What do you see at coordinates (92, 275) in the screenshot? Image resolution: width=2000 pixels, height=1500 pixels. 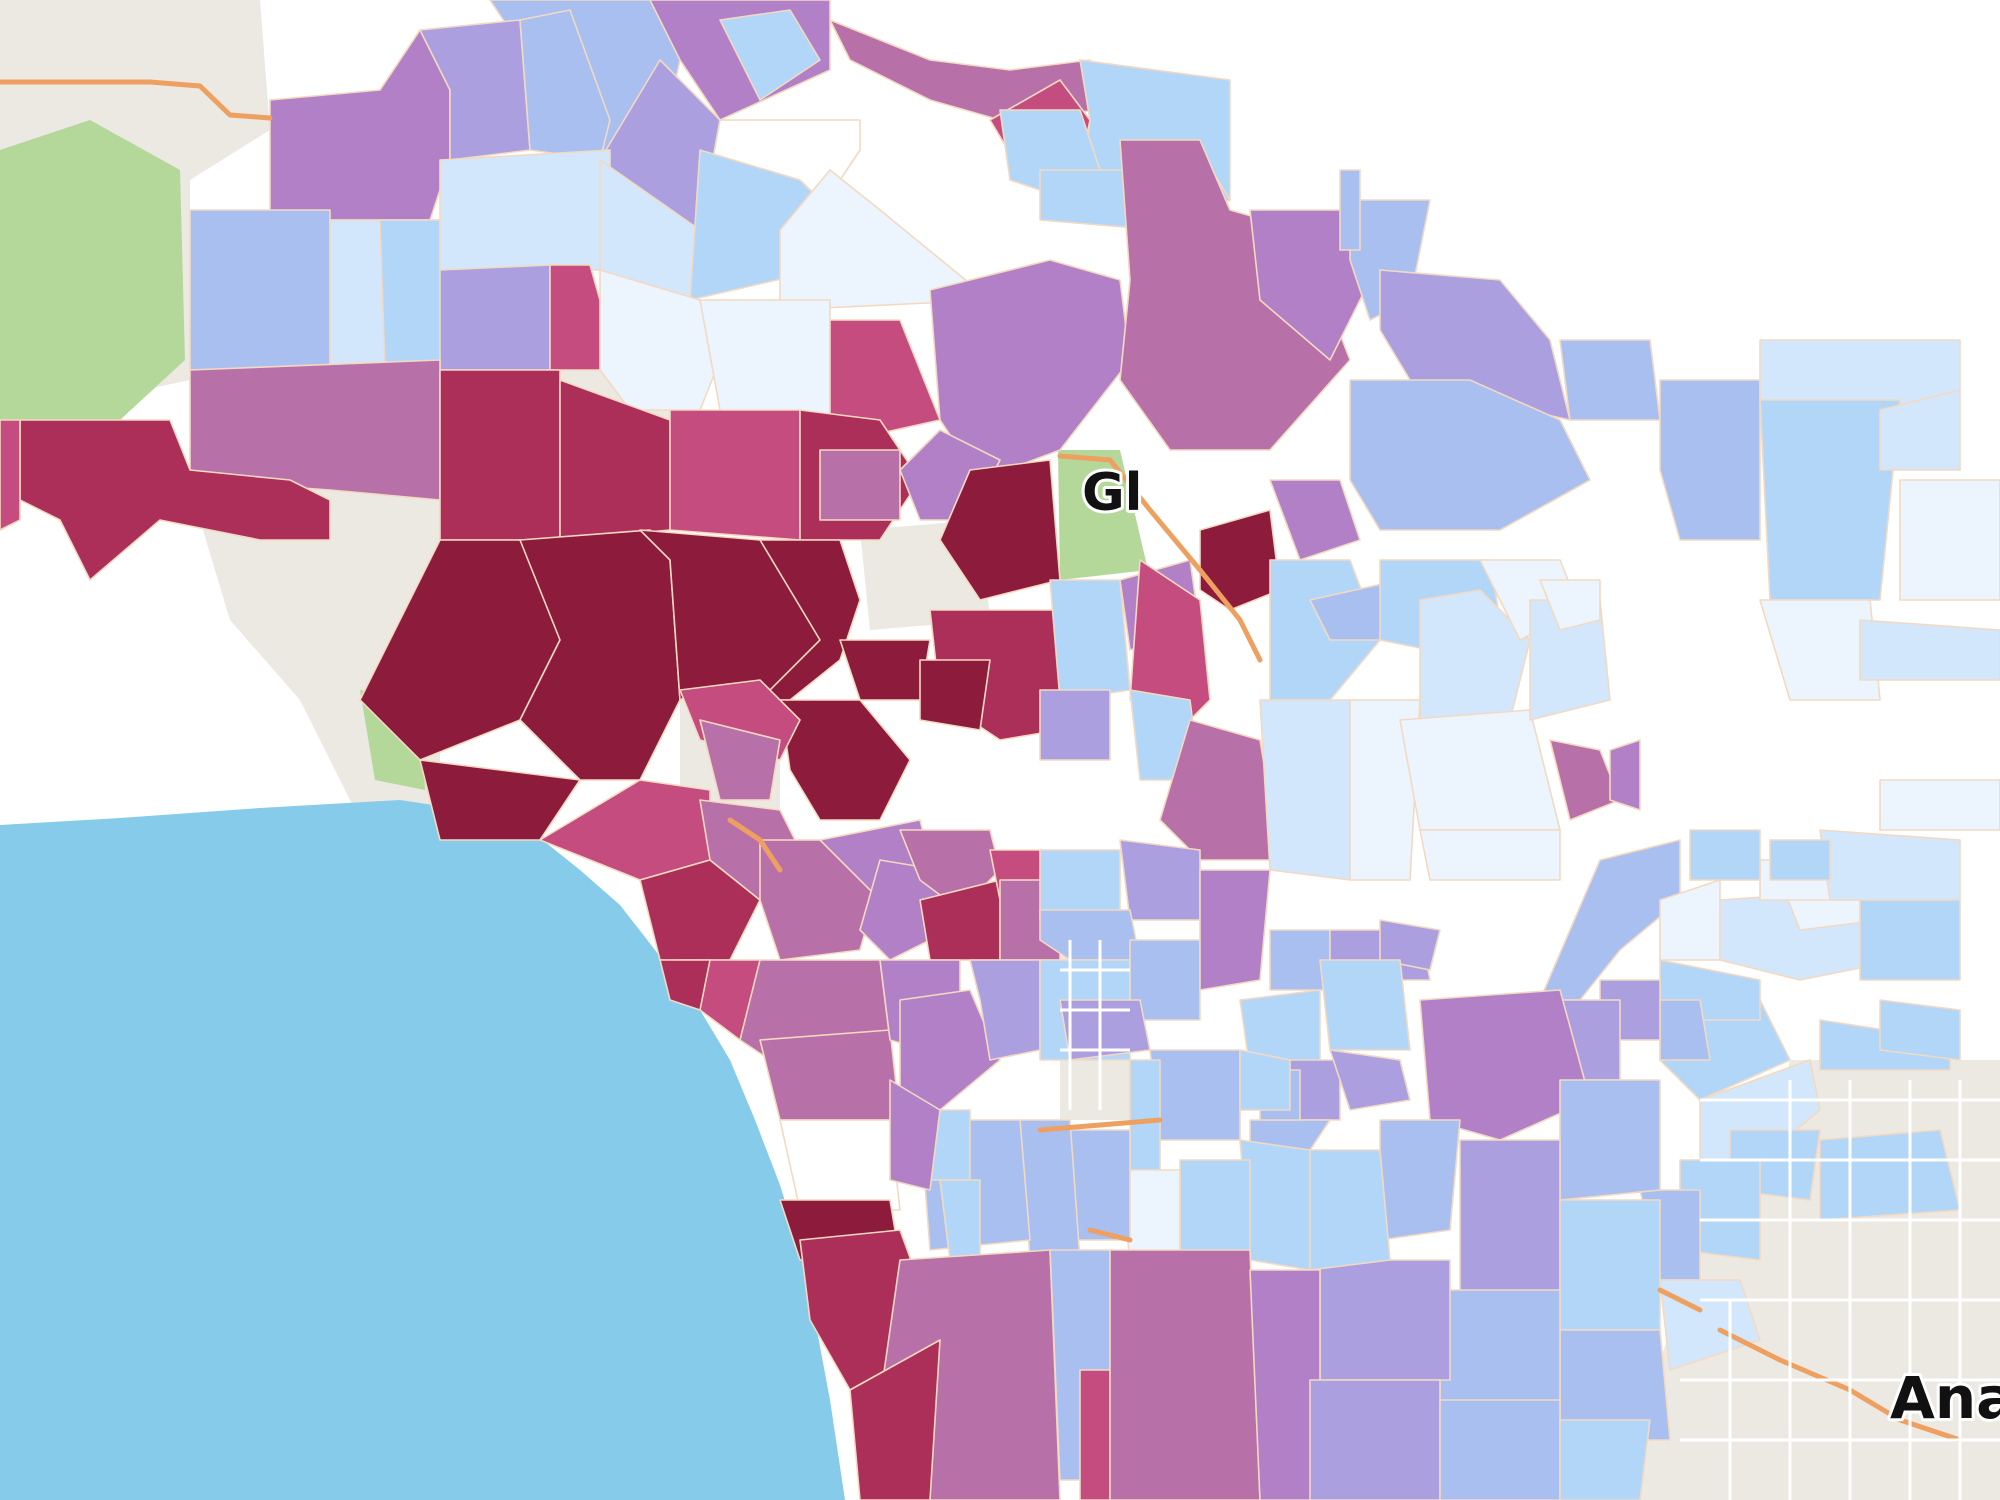 I see `park-santa-monica-mountains` at bounding box center [92, 275].